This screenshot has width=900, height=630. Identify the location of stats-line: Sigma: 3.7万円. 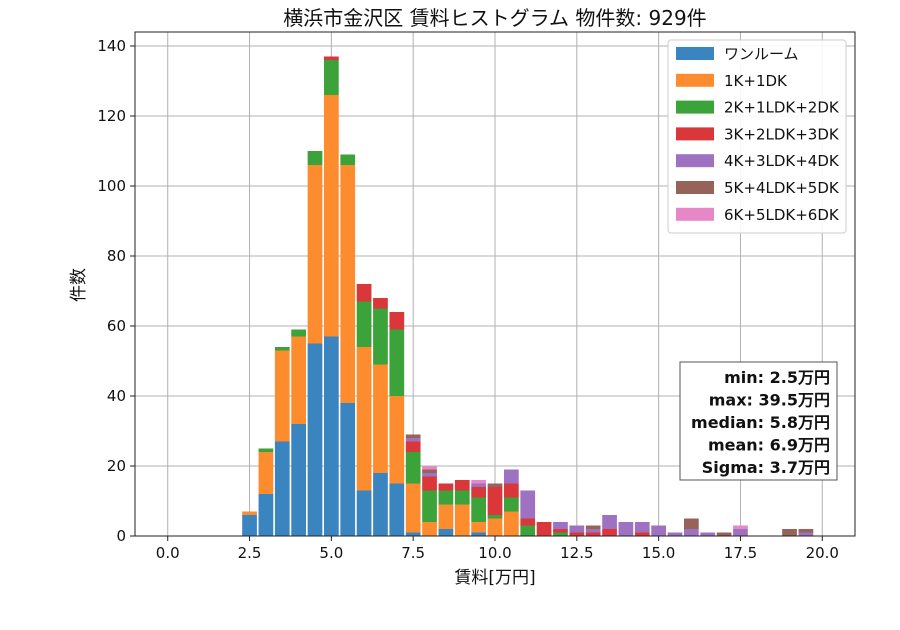
(766, 467).